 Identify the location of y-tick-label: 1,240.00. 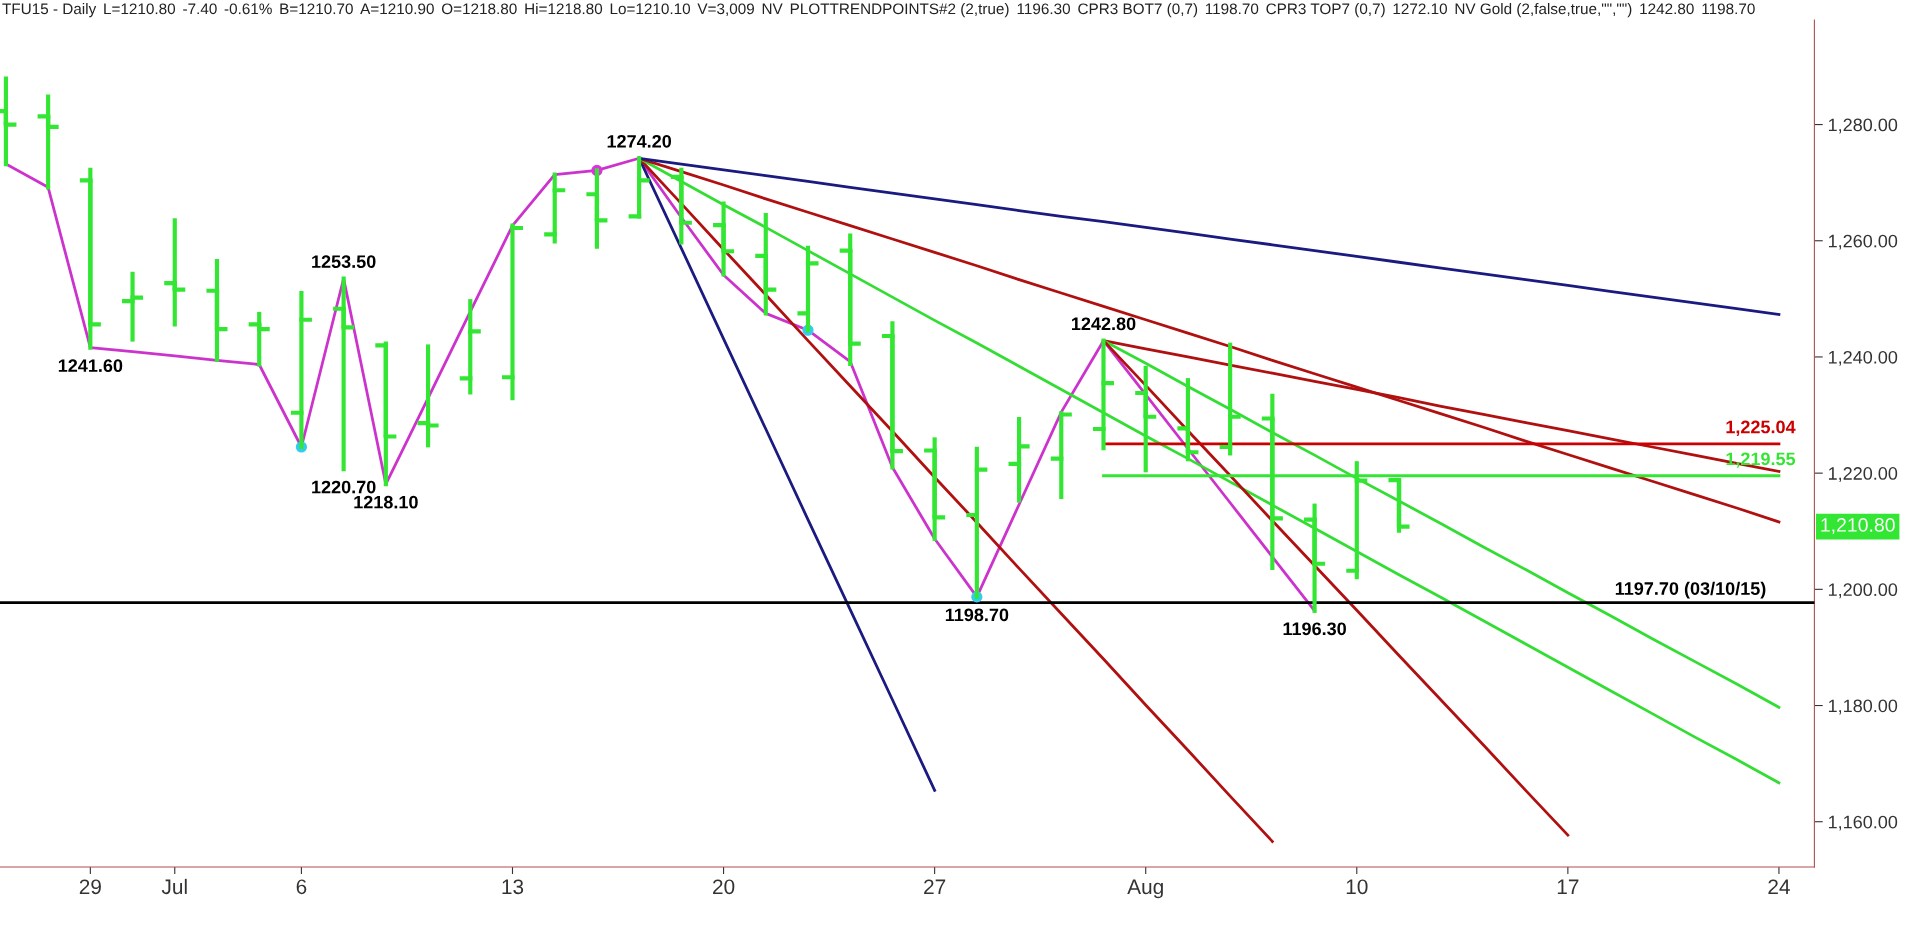
(1863, 358).